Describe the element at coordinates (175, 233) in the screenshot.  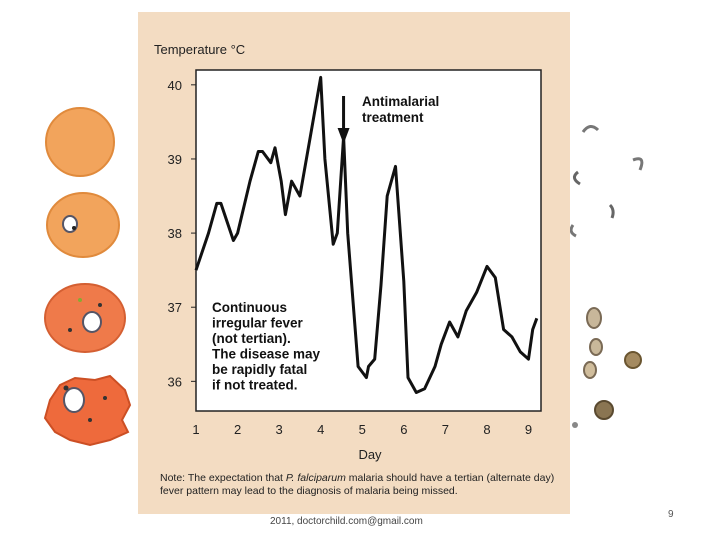
I see `y-tick-label: 38` at that location.